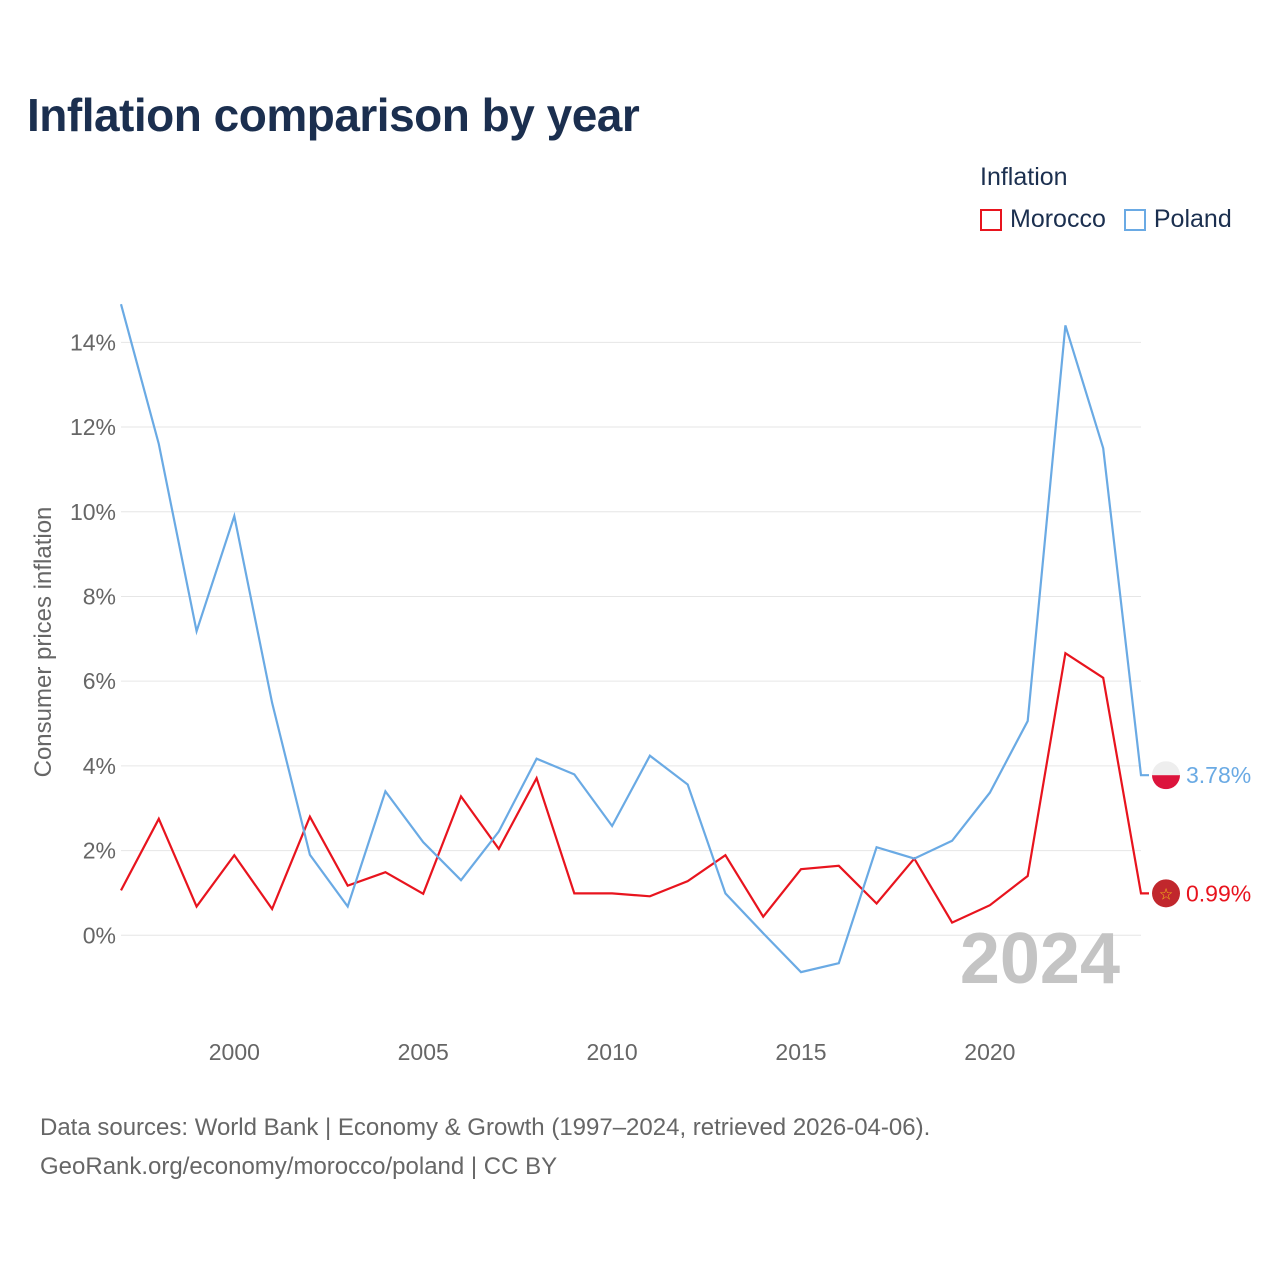 This screenshot has height=1280, width=1280. Describe the element at coordinates (93, 342) in the screenshot. I see `y-tick-label: 14%` at that location.